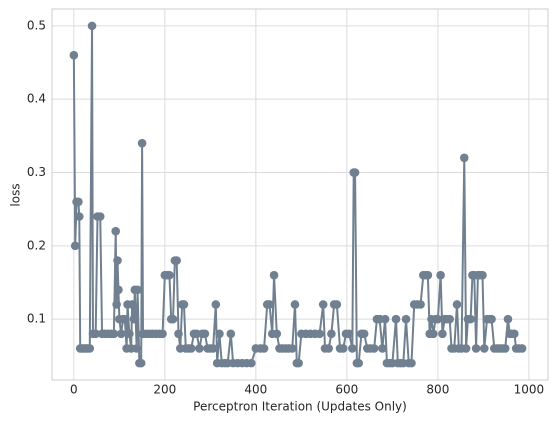 This screenshot has width=557, height=424. What do you see at coordinates (300, 407) in the screenshot?
I see `x-axis-label: Perceptron Iteration (Updates Only)` at bounding box center [300, 407].